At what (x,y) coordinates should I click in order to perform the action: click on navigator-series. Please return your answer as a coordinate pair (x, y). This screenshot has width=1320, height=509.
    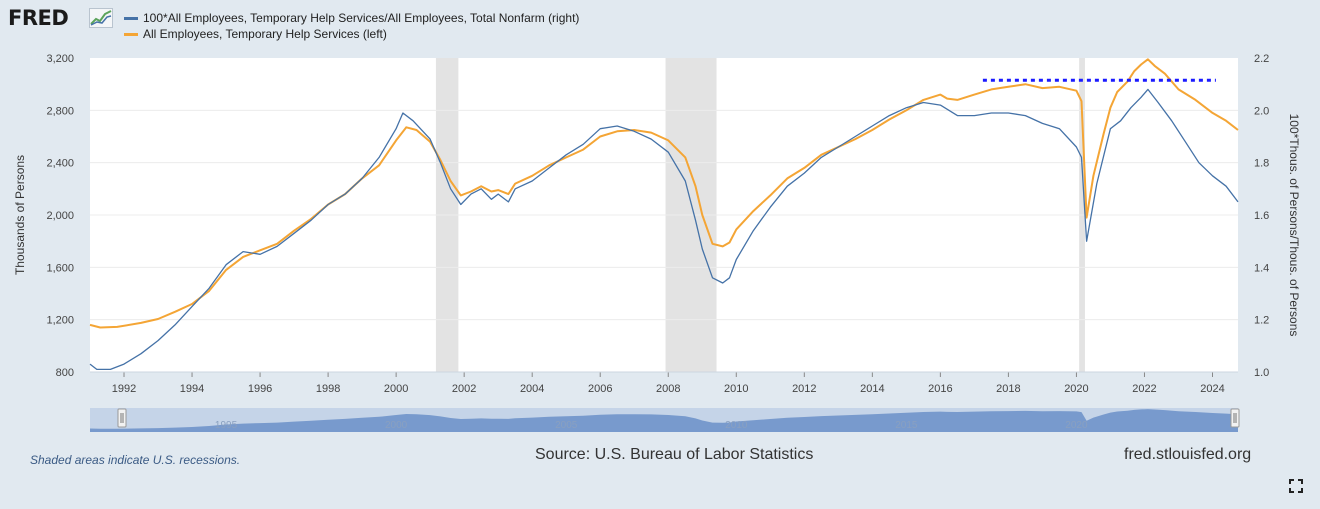
    Looking at the image, I should click on (664, 420).